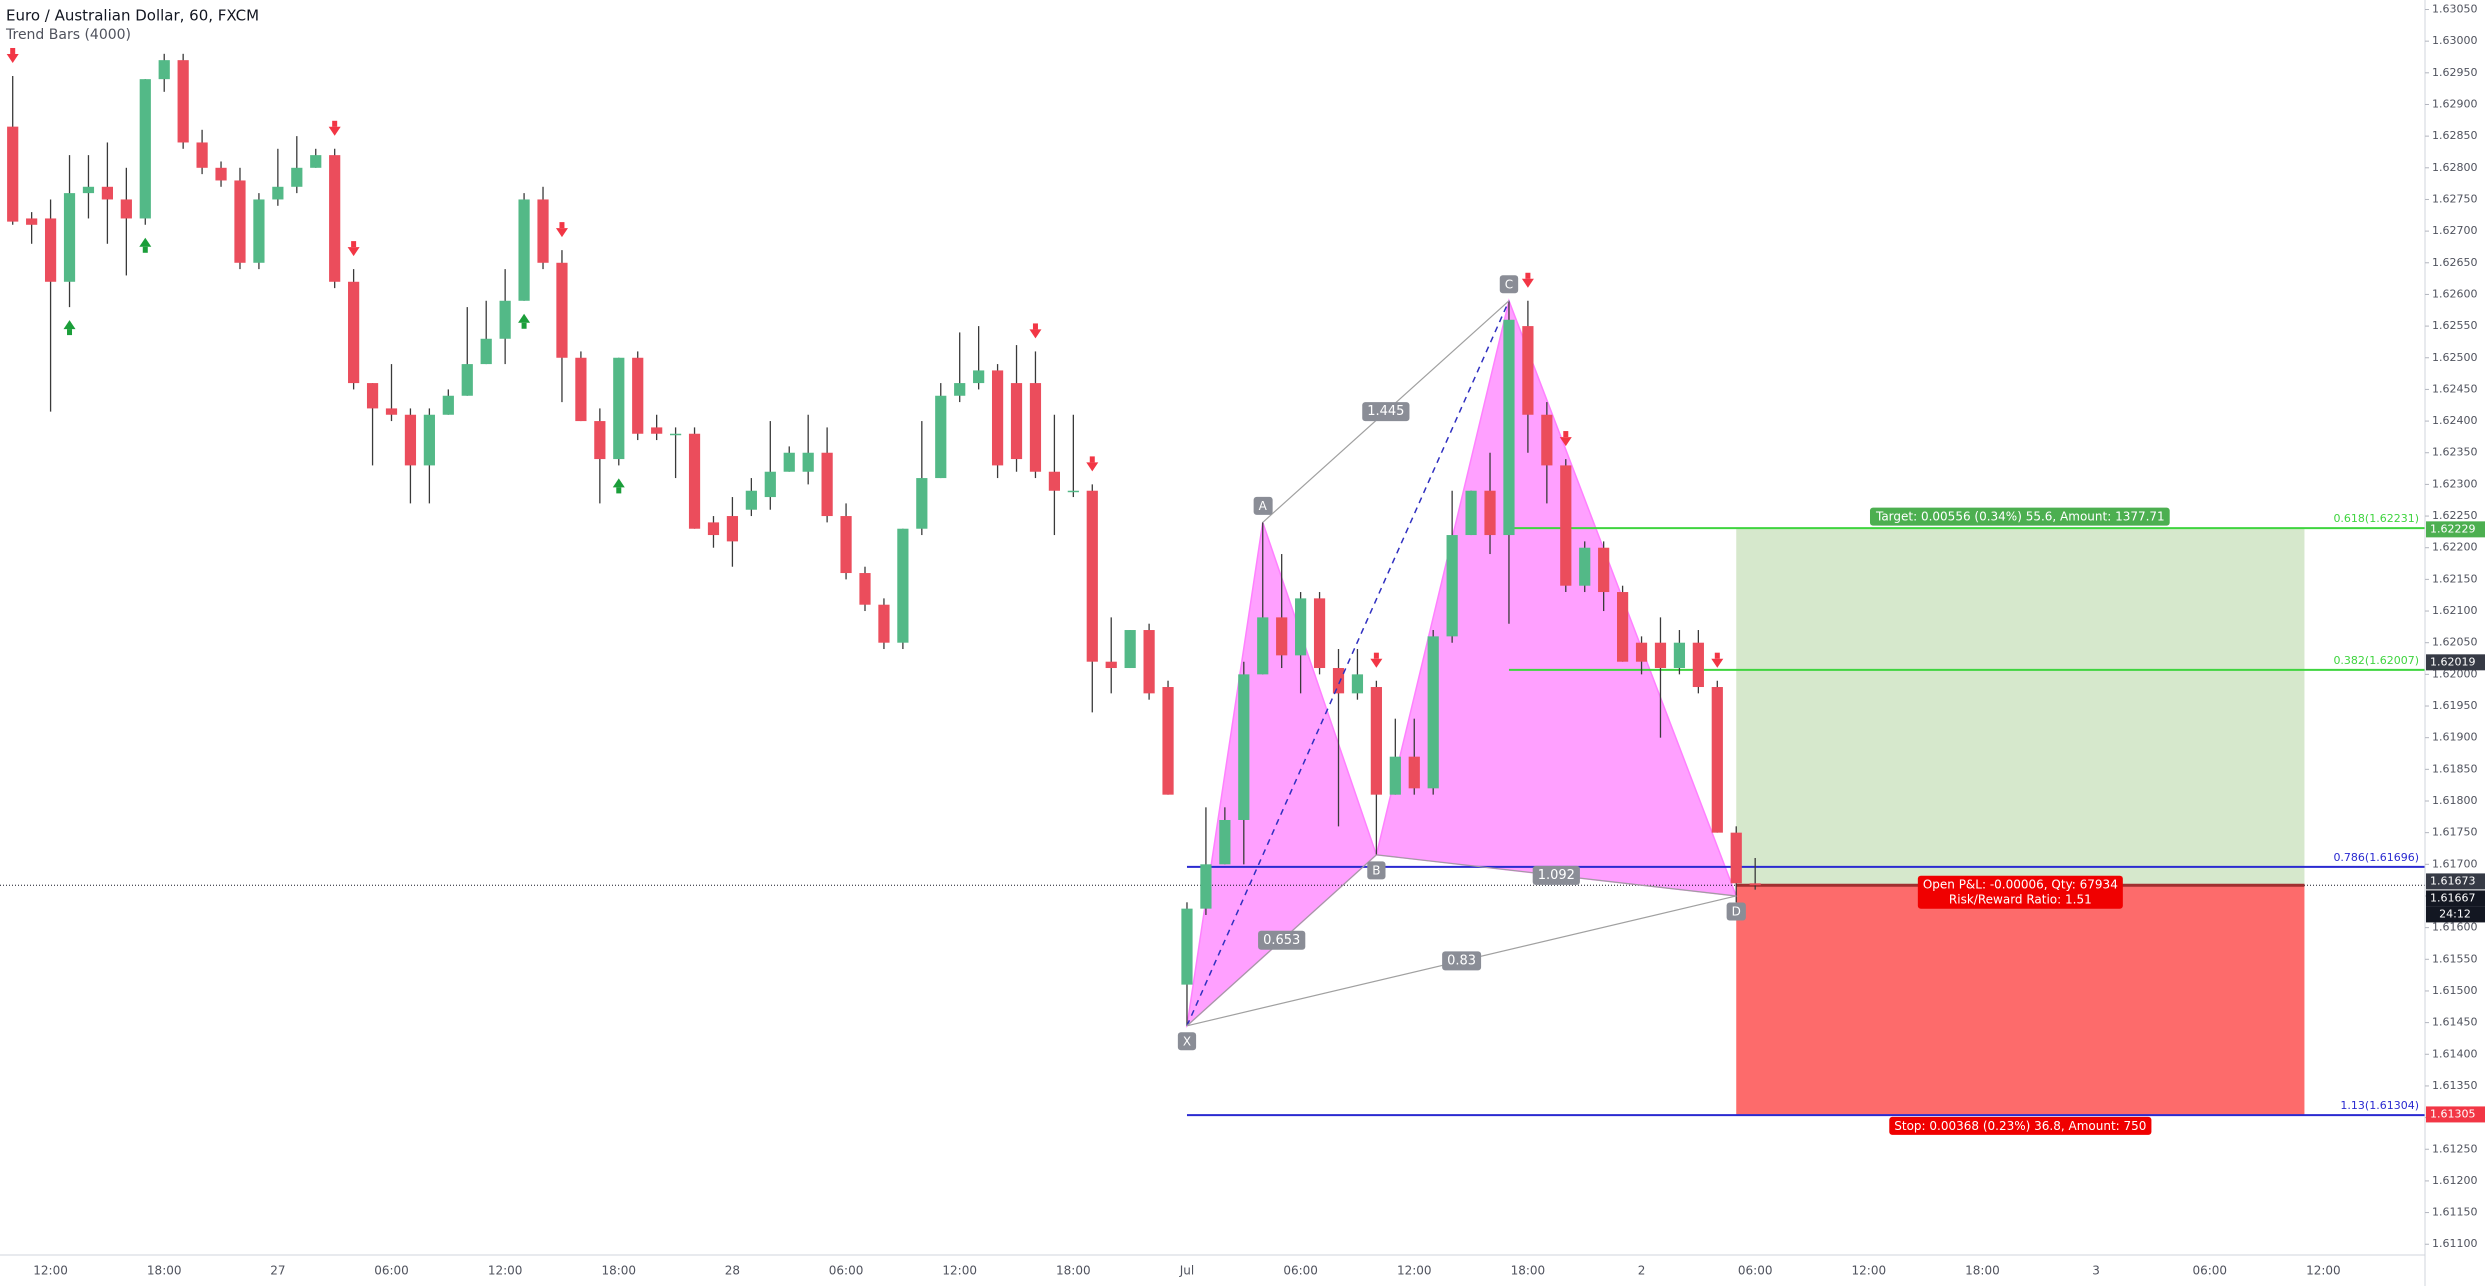  What do you see at coordinates (1281, 940) in the screenshot?
I see `ratio-label-text: 0.653` at bounding box center [1281, 940].